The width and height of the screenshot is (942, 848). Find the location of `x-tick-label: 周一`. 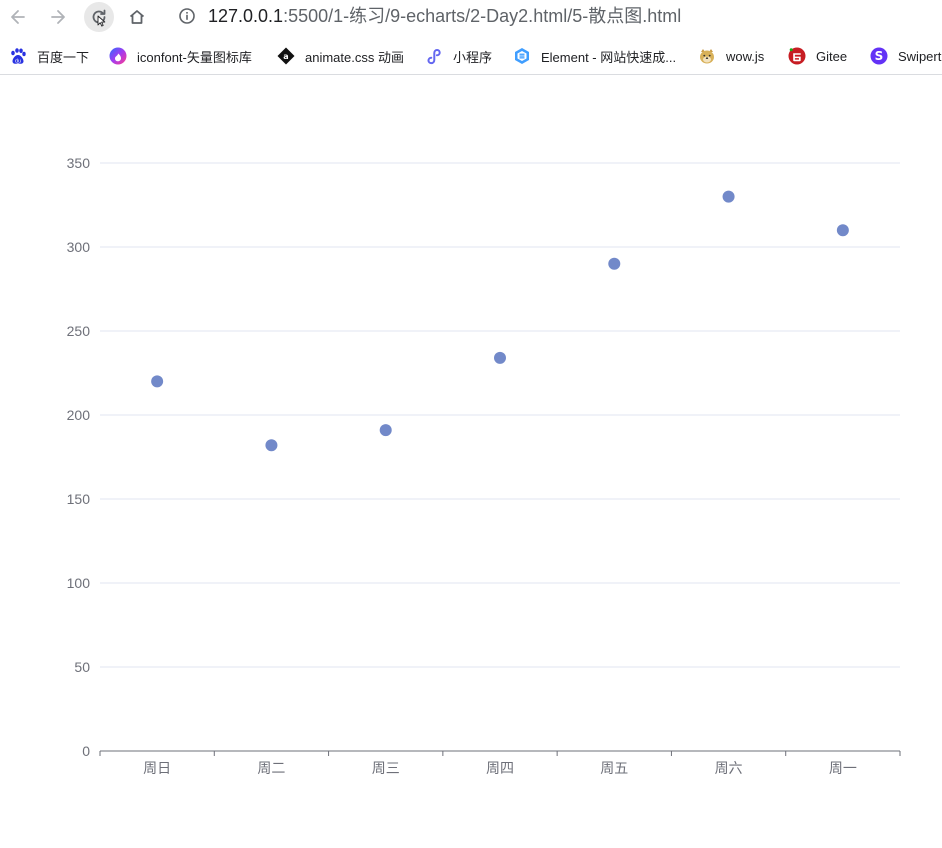

x-tick-label: 周一 is located at coordinates (843, 768).